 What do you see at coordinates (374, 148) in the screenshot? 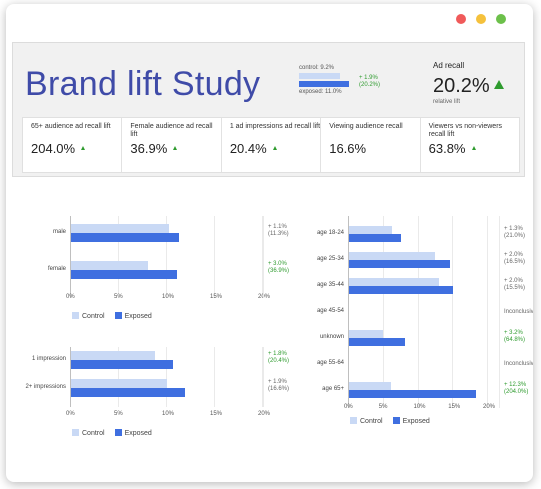
I see `metric-value: 16.6%` at bounding box center [374, 148].